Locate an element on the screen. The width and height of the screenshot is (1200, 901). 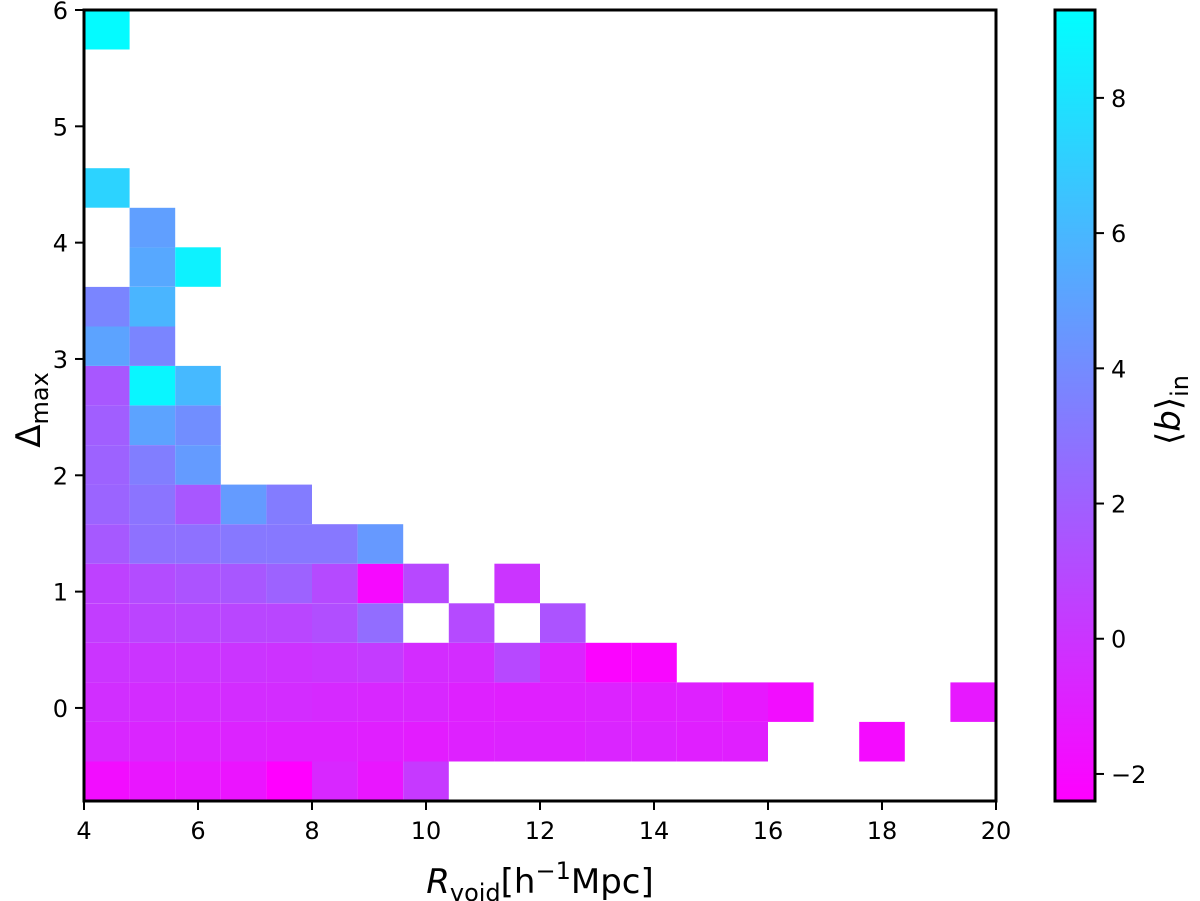
colorbar is located at coordinates (1075, 405).